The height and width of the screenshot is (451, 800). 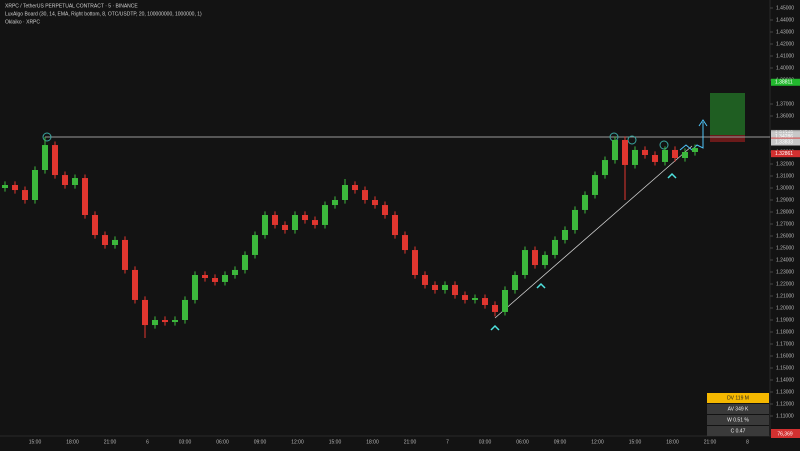 I want to click on x-tick-label: 12:00, so click(x=597, y=442).